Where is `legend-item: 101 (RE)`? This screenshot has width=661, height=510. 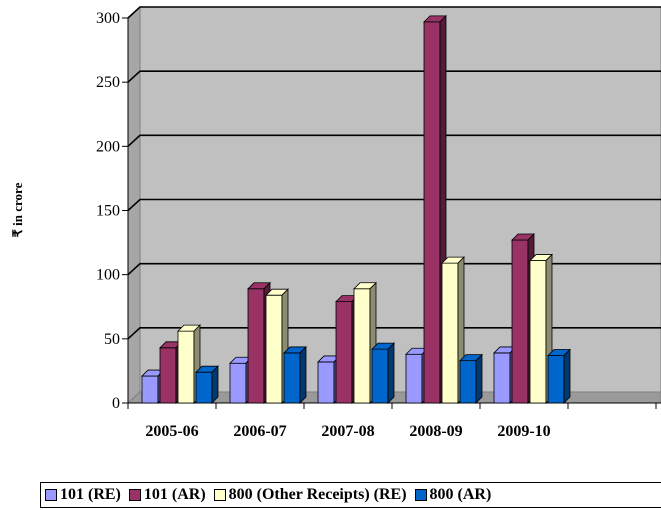 legend-item: 101 (RE) is located at coordinates (83, 495).